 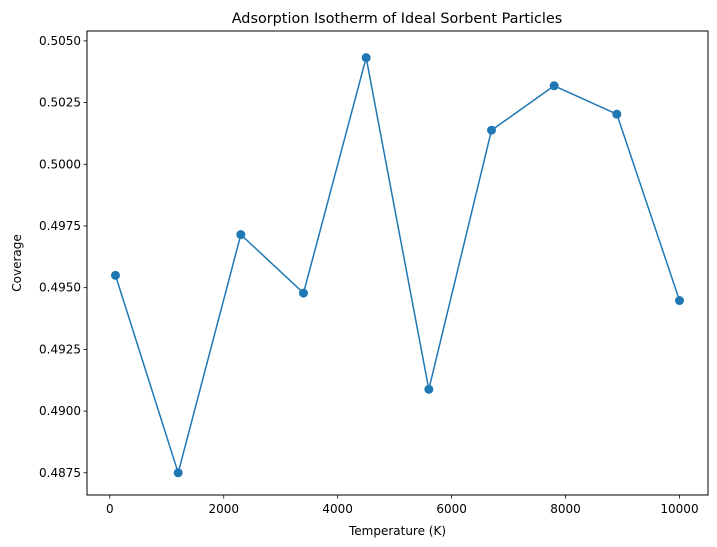 What do you see at coordinates (60, 473) in the screenshot?
I see `y-tick-label: 0.4875` at bounding box center [60, 473].